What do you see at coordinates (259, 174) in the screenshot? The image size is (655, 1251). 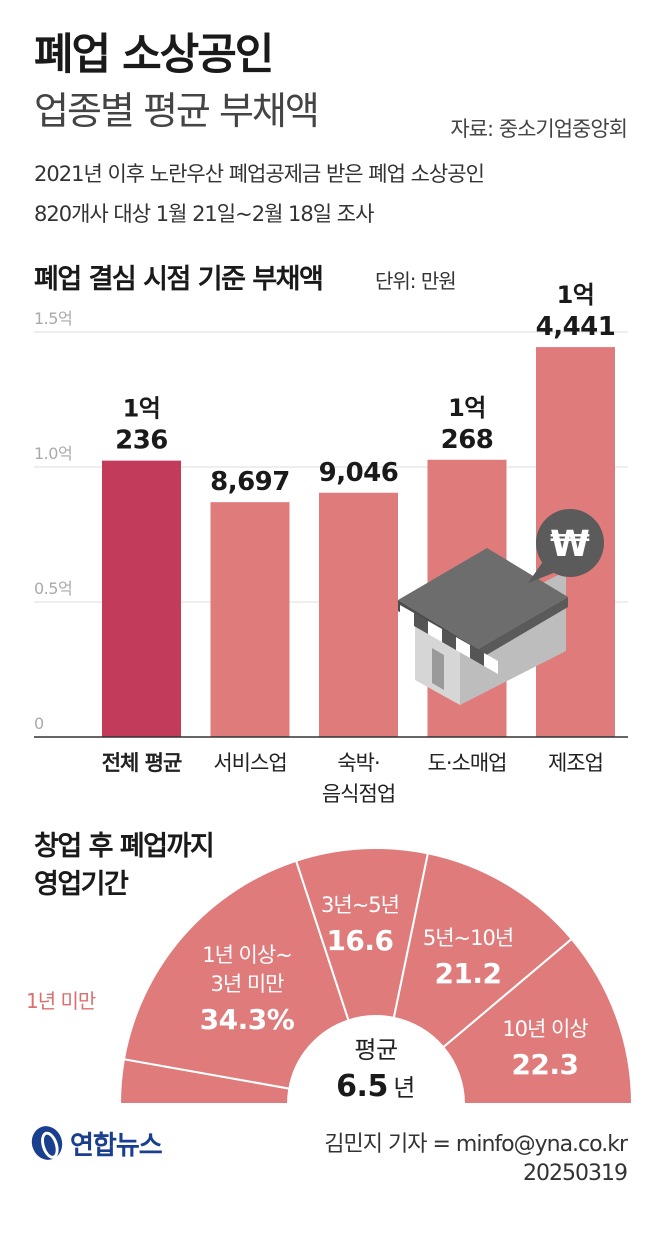 I see `description-line-1: 2021년 이후 노란우산 폐업공제금 받은 폐업 소상공인` at bounding box center [259, 174].